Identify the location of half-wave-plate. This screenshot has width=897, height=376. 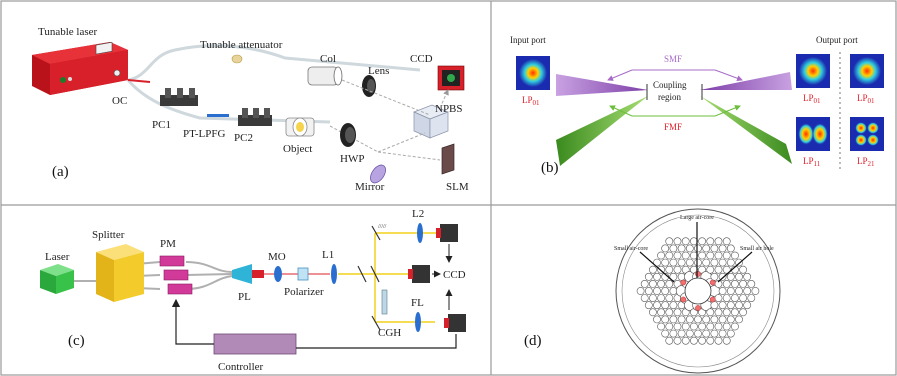
(348, 135).